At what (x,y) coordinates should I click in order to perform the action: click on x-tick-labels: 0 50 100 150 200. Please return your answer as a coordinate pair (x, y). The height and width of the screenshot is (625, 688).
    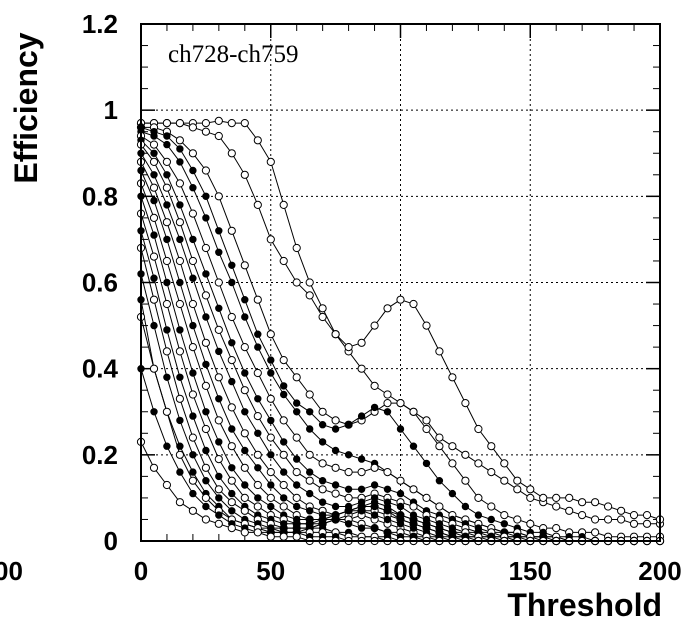
    Looking at the image, I should click on (408, 571).